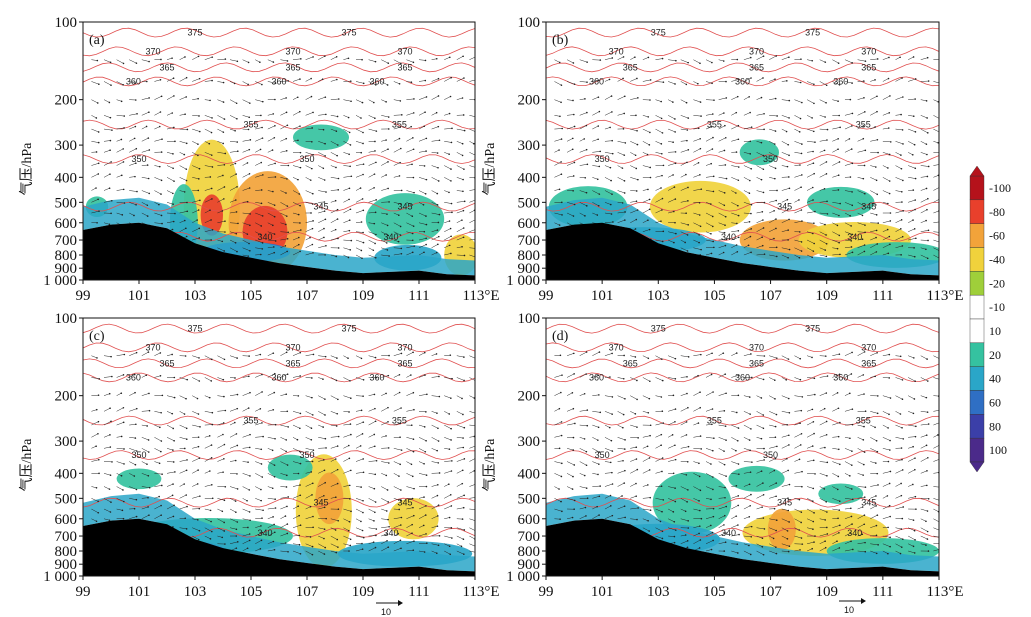 This screenshot has height=617, width=1031. I want to click on theta-contour-label: 355, so click(250, 421).